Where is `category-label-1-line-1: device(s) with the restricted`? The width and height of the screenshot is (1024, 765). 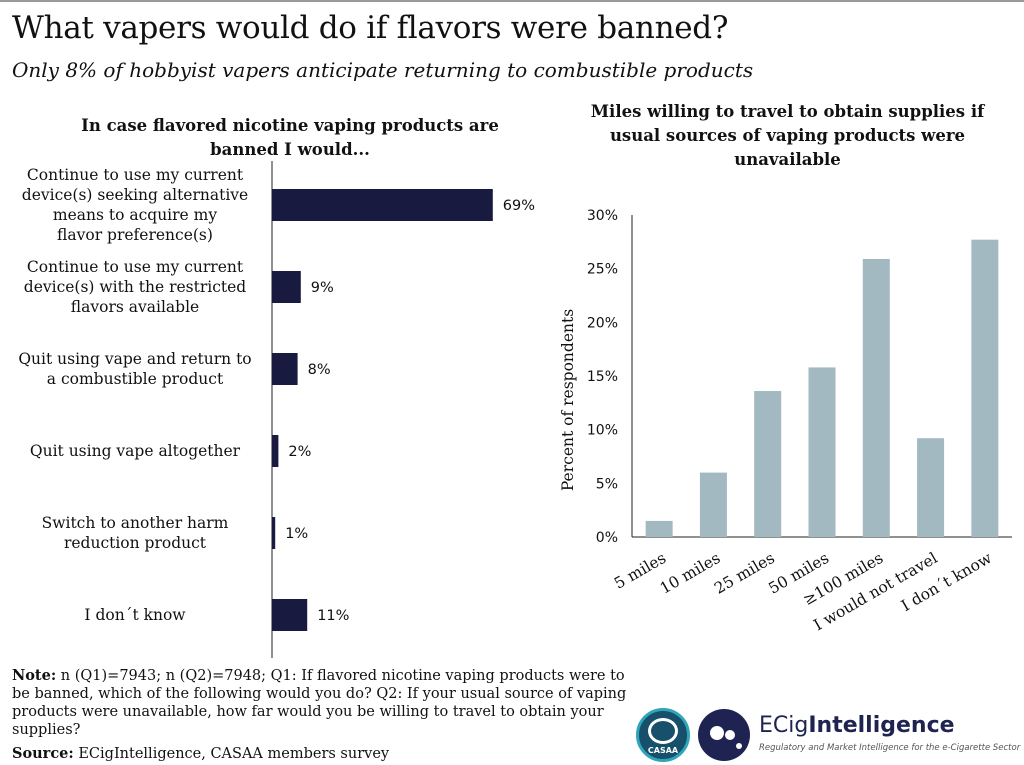
category-label-1-line-1: device(s) with the restricted is located at coordinates (135, 287).